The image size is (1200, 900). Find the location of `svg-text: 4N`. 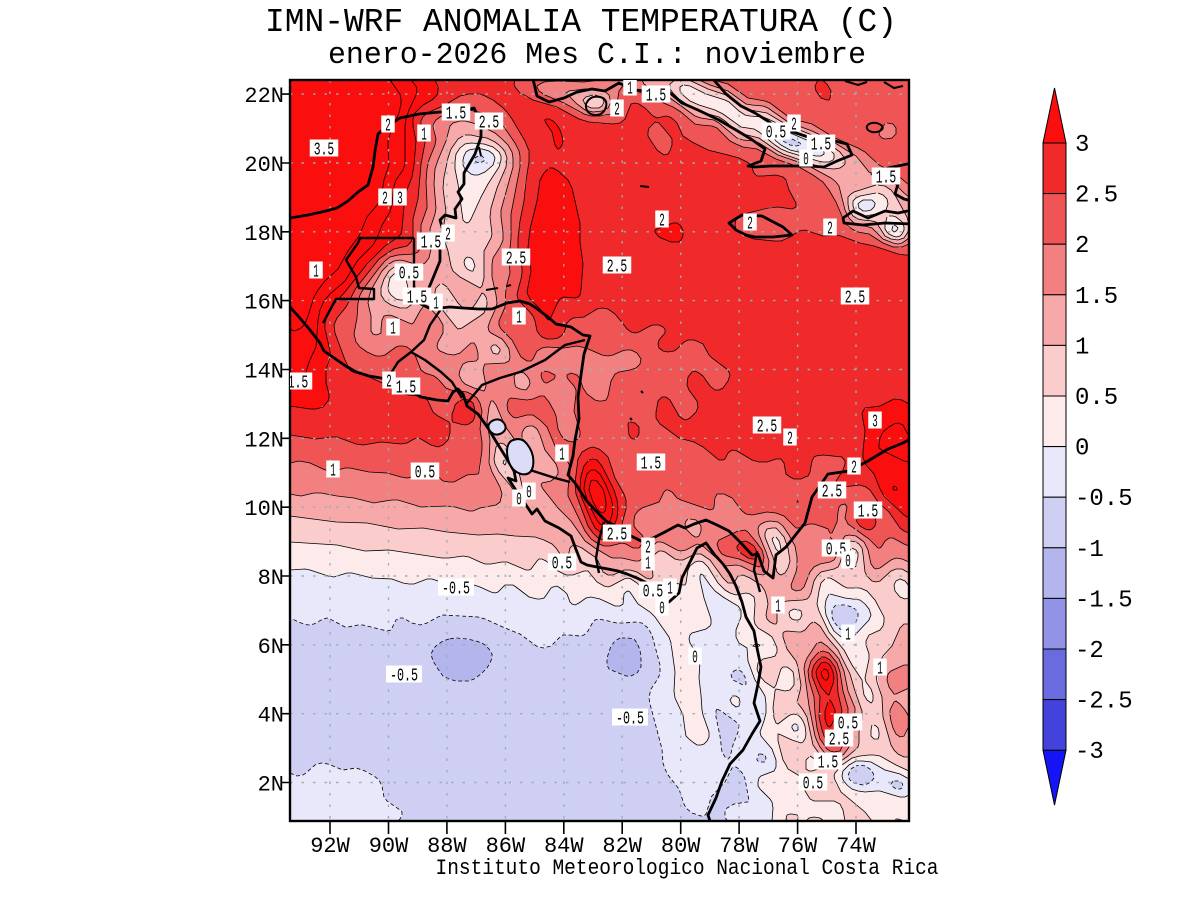

svg-text: 4N is located at coordinates (271, 716).